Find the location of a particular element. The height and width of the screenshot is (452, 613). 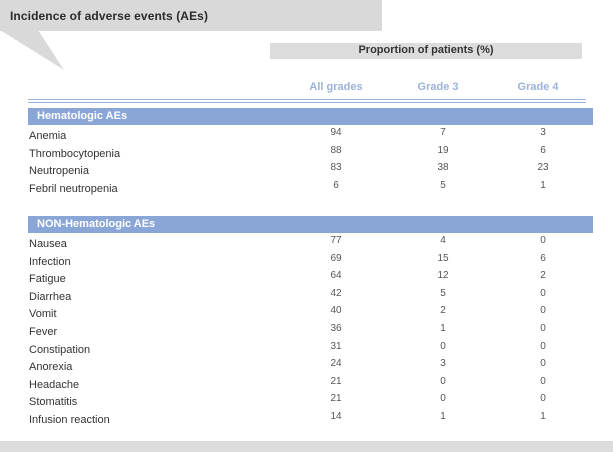

table-row: Anemia 94 7 3 is located at coordinates (306, 135).